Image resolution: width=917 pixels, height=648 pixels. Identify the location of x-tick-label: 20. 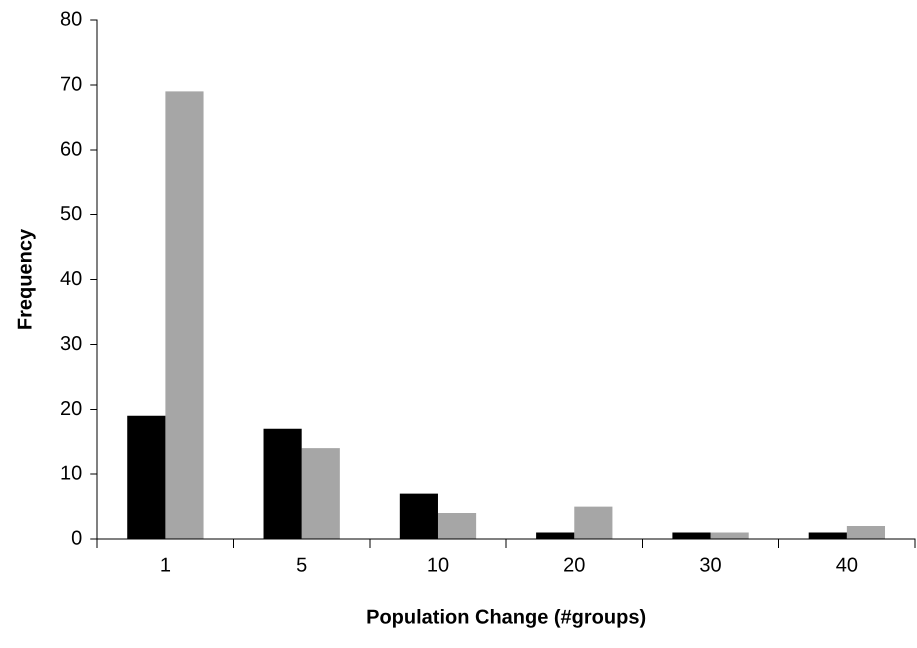
(574, 565).